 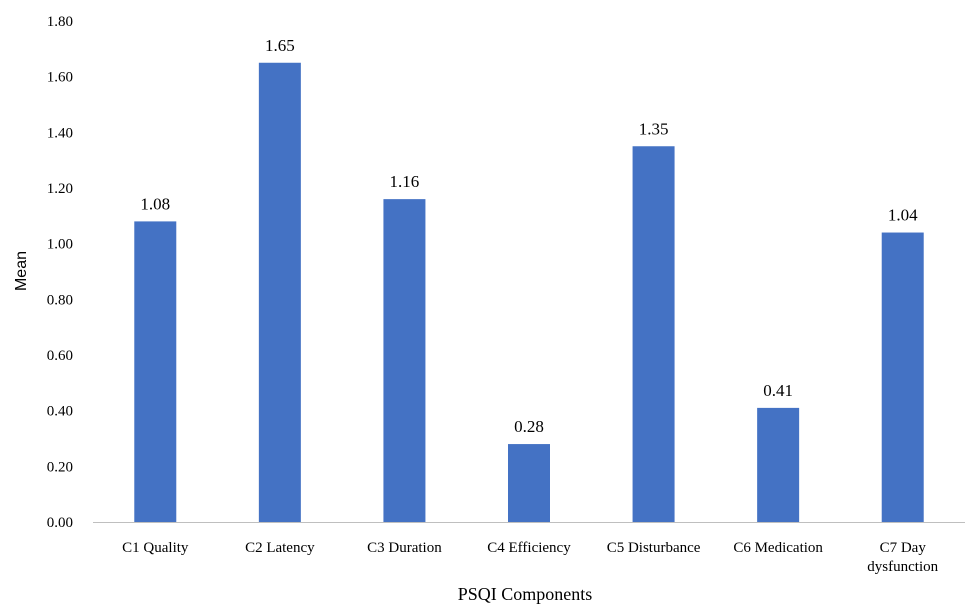 I want to click on y-tick-label: 1.80, so click(x=60, y=22).